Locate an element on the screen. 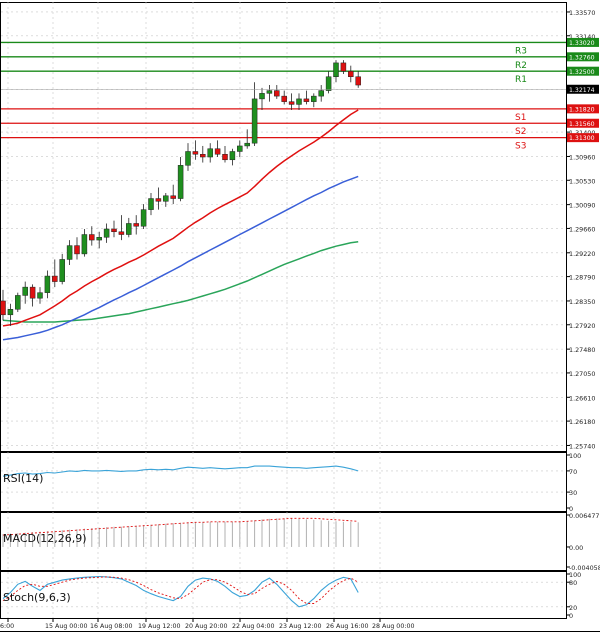  indicator-title: MACD(12,26,9) is located at coordinates (45, 538).